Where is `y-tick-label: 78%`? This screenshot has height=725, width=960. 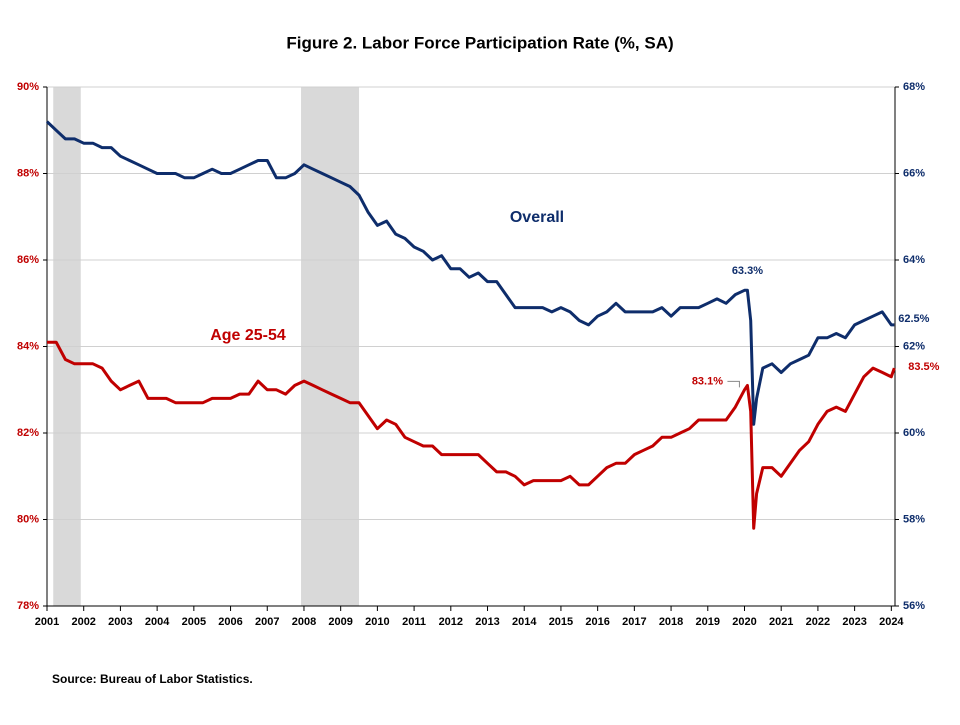
y-tick-label: 78% is located at coordinates (28, 606).